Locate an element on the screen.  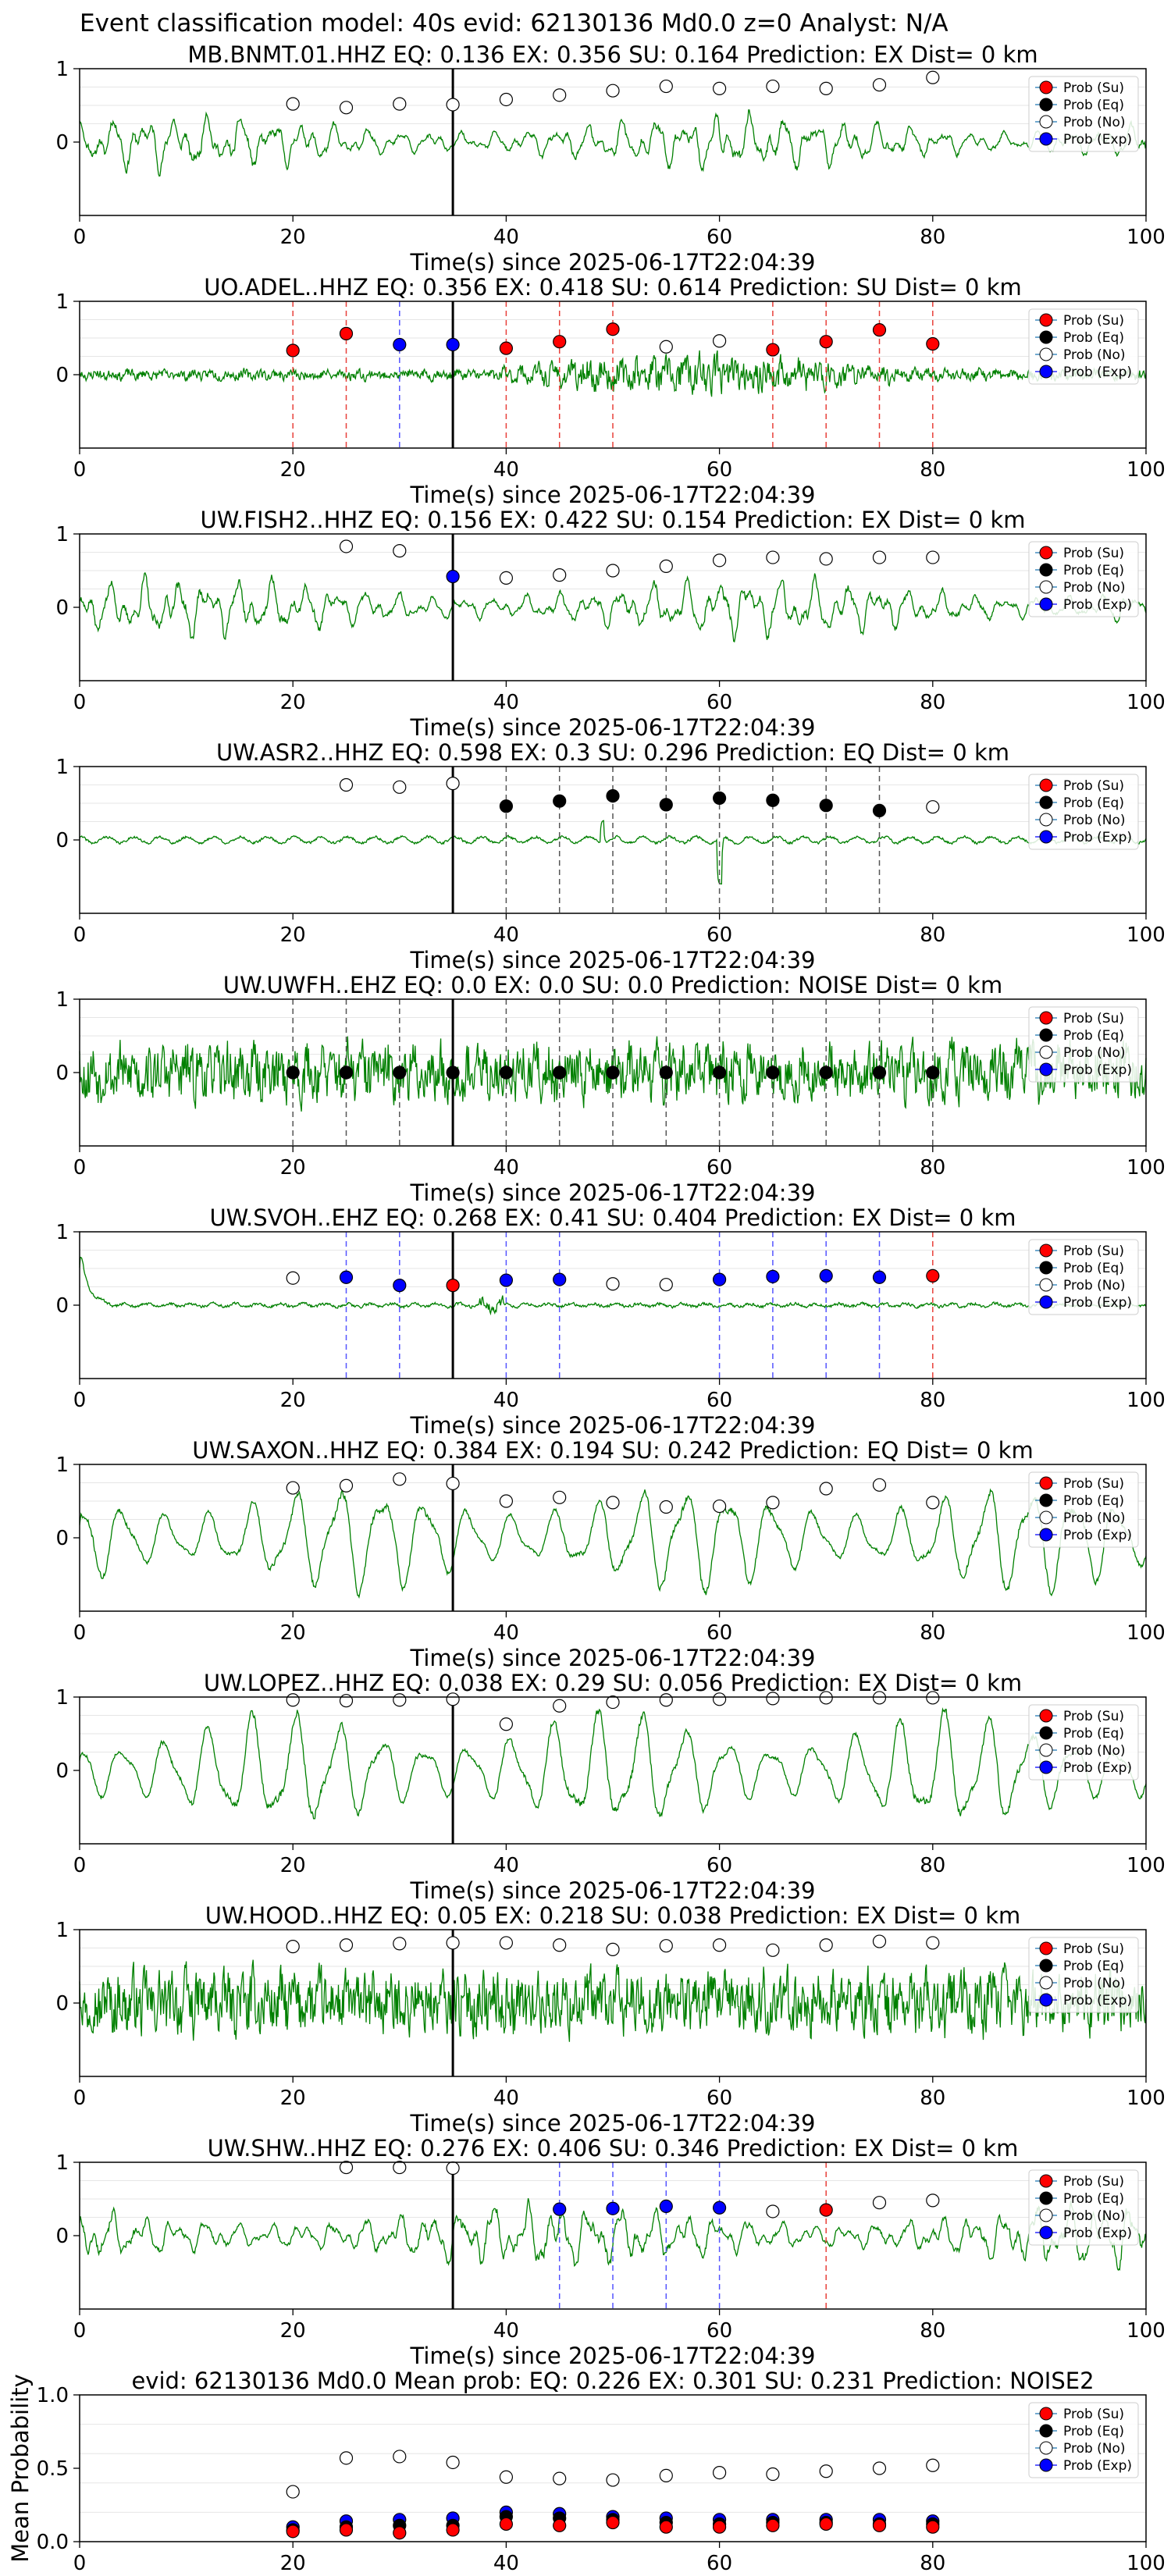
x-axis-label: Time(s) since 2025-06-17T22:04:39 is located at coordinates (613, 262).